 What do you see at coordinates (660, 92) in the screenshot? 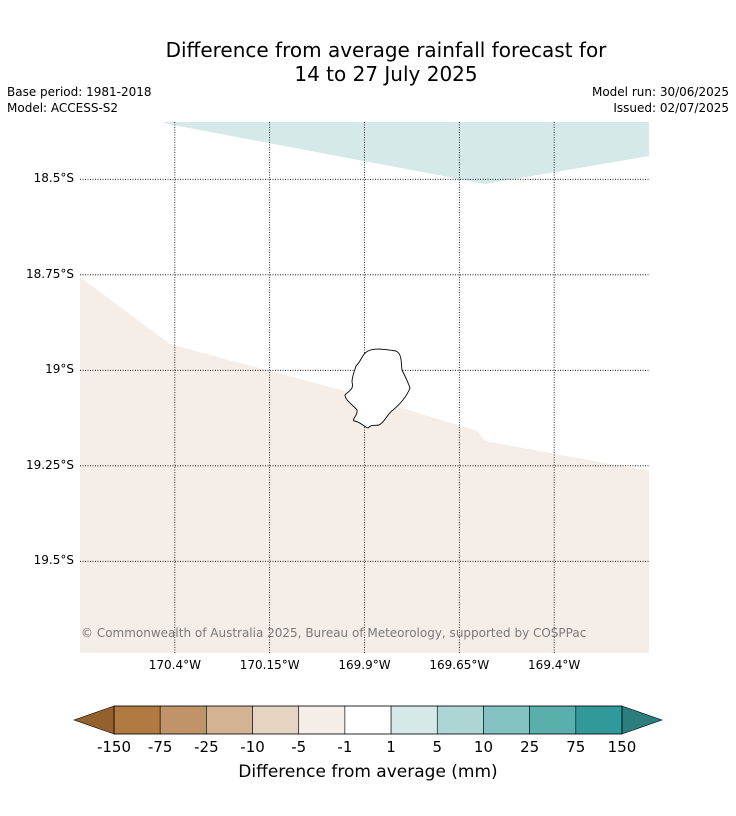
I see `model-run: Model run: 30/06/2025` at bounding box center [660, 92].